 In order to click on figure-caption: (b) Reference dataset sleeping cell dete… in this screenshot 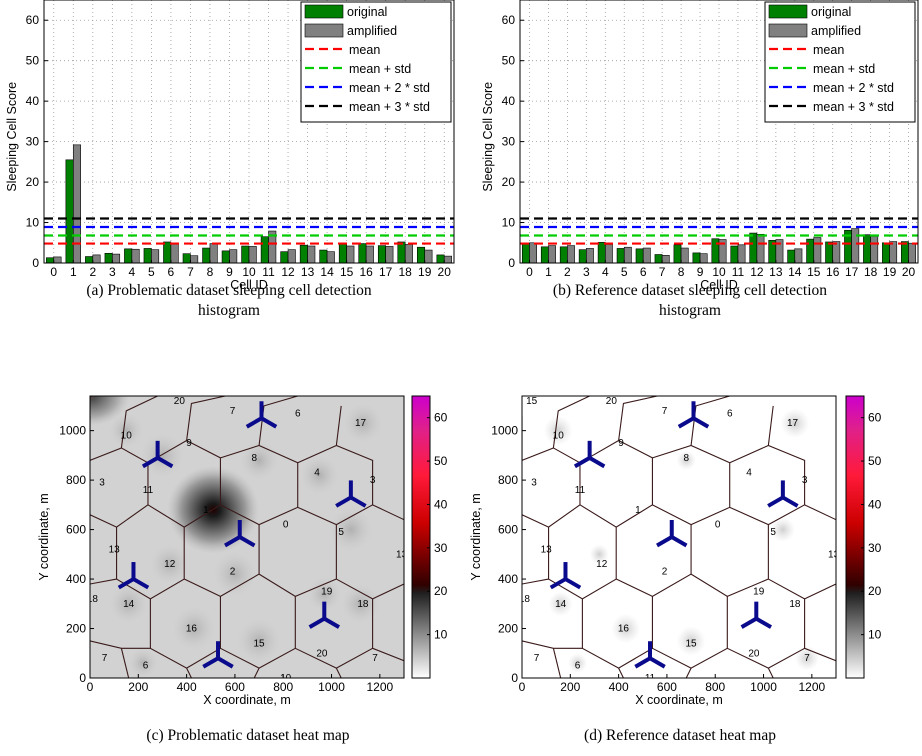, I will do `click(690, 290)`.